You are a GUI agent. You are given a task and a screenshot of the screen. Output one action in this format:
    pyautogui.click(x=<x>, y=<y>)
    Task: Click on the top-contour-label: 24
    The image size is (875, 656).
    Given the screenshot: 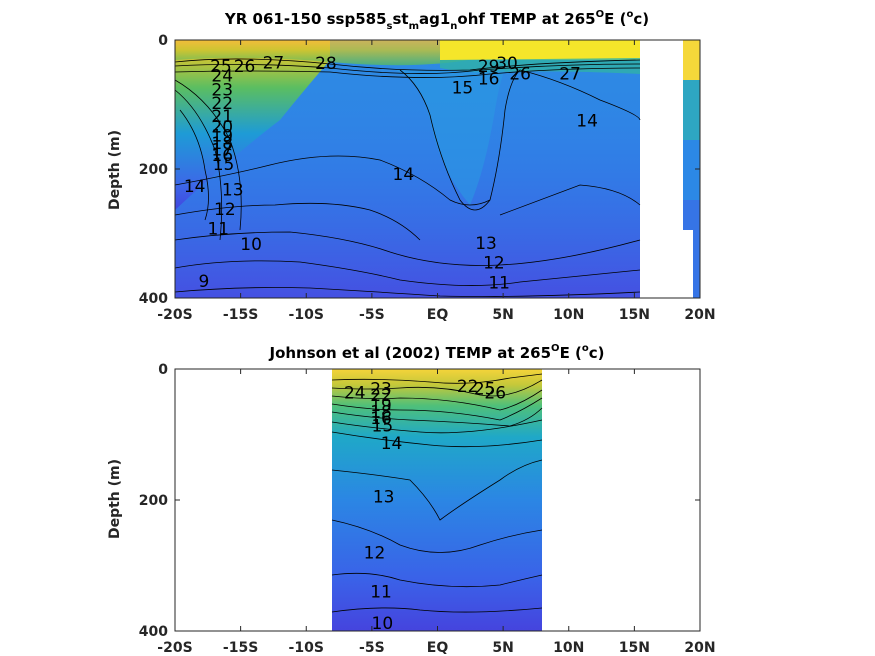 What is the action you would take?
    pyautogui.click(x=222, y=76)
    